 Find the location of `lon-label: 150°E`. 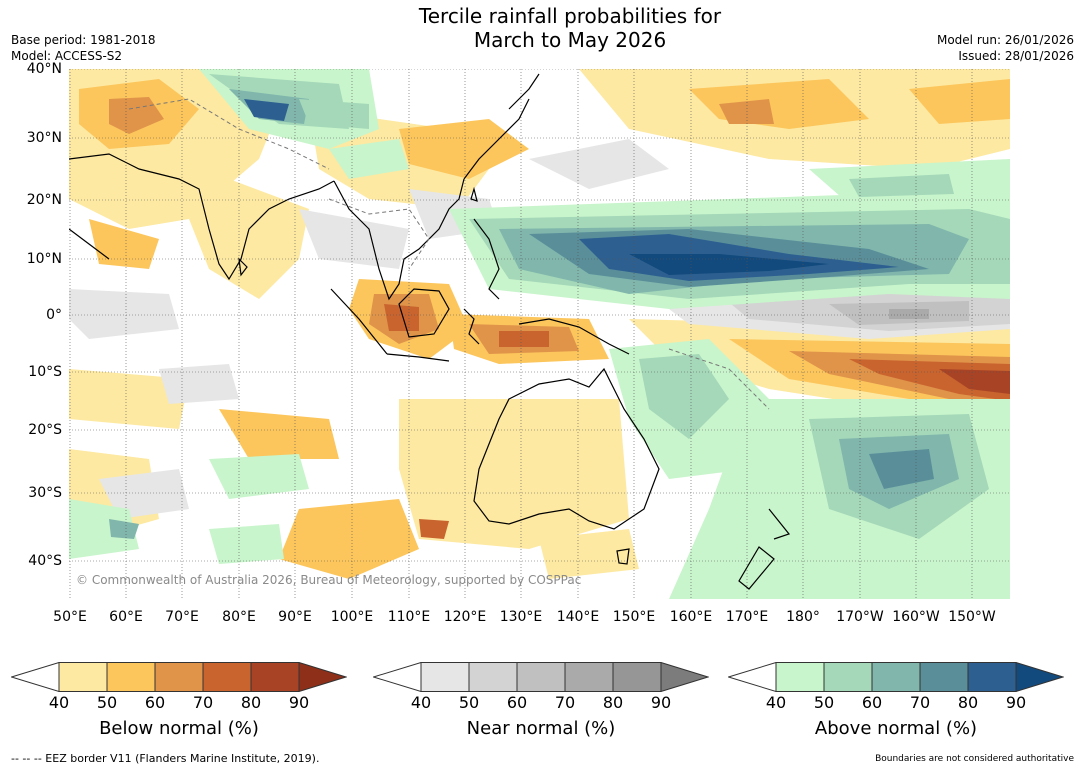

lon-label: 150°E is located at coordinates (634, 617).